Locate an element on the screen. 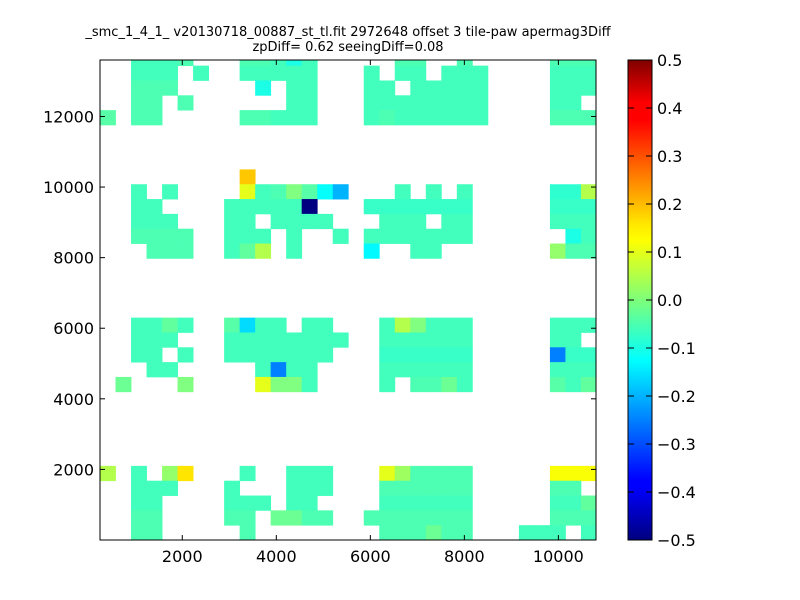 This screenshot has height=600, width=800. colorbar-tick-label: 0.0 is located at coordinates (669, 300).